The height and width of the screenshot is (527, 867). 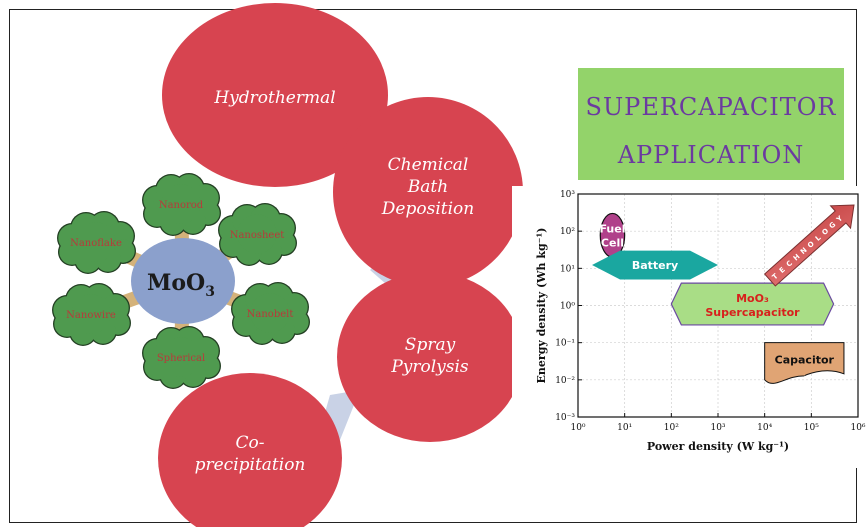 I want to click on x-tick-label: 10², so click(x=671, y=428).